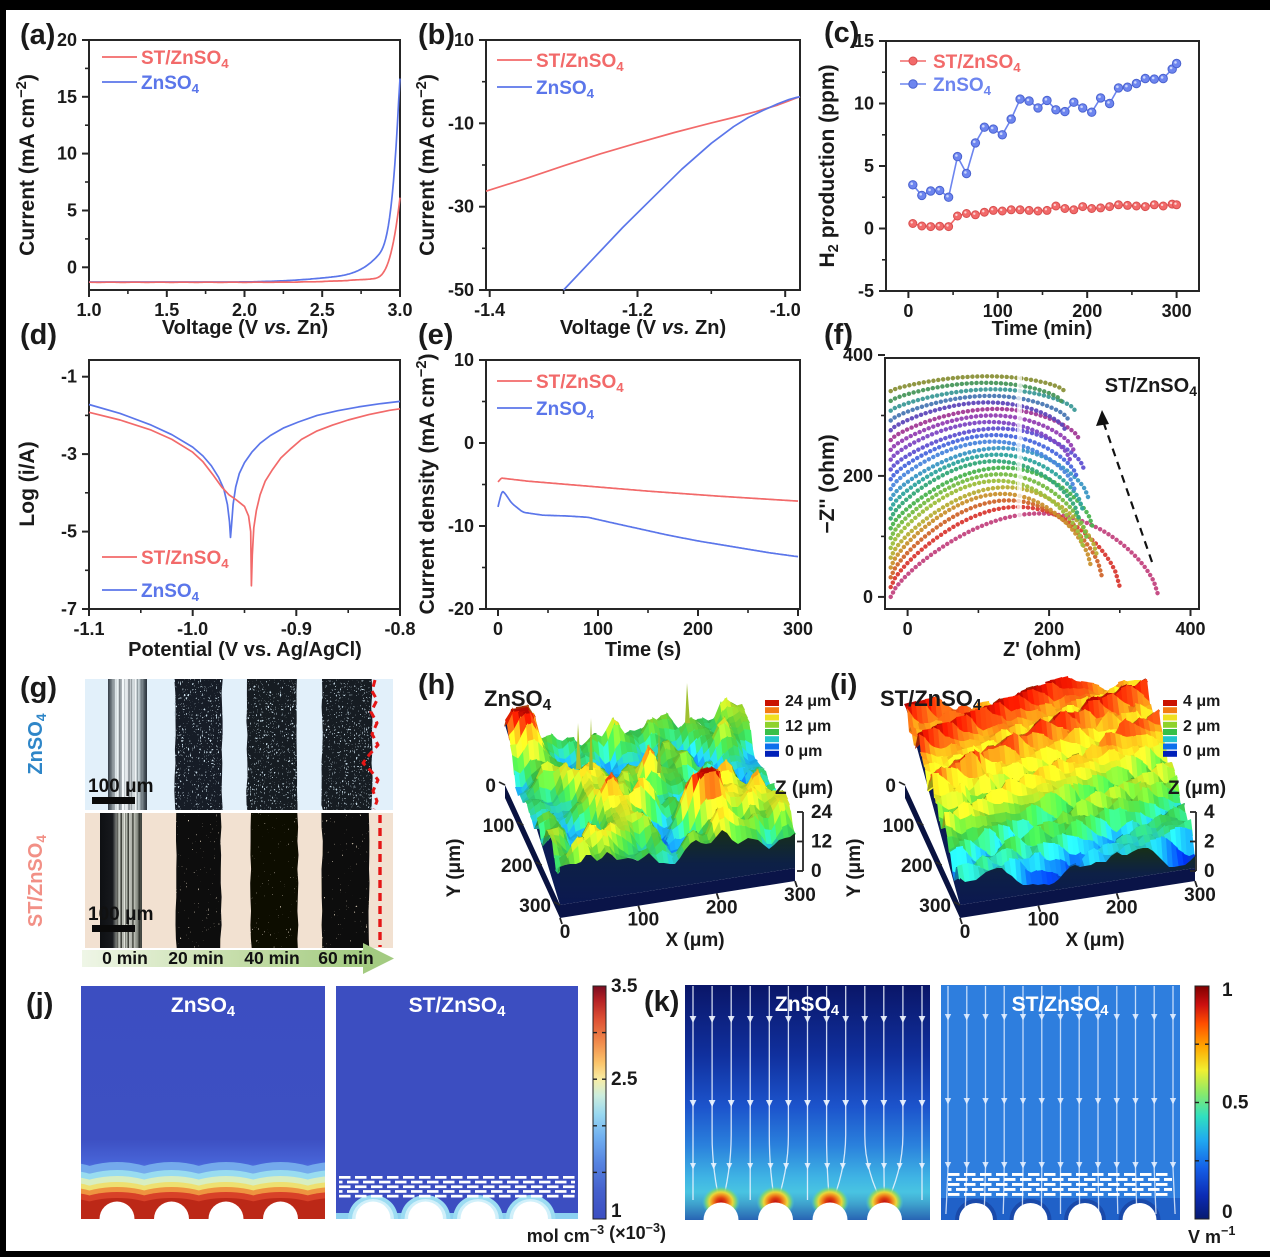 The height and width of the screenshot is (1257, 1270). I want to click on svg-text: -5, so click(69, 532).